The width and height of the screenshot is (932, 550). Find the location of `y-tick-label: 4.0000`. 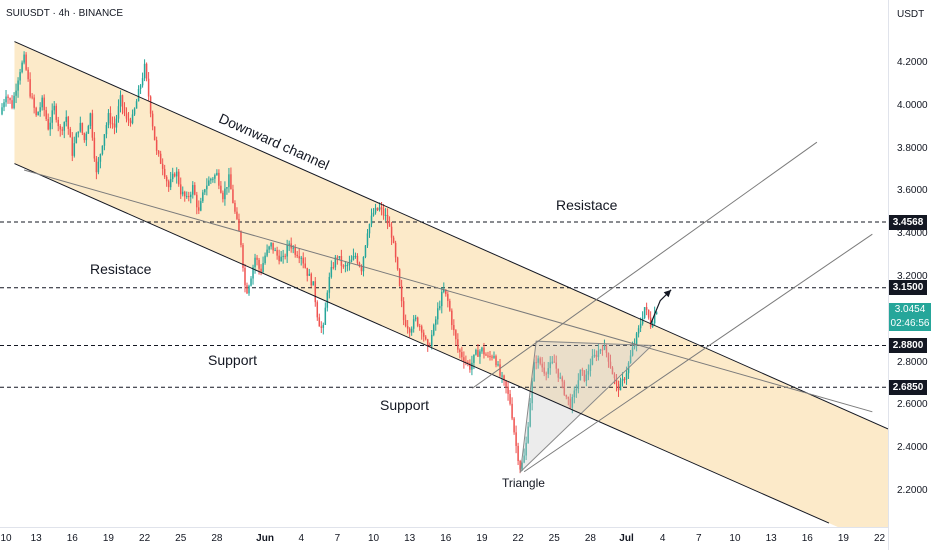

y-tick-label: 4.0000 is located at coordinates (912, 105).